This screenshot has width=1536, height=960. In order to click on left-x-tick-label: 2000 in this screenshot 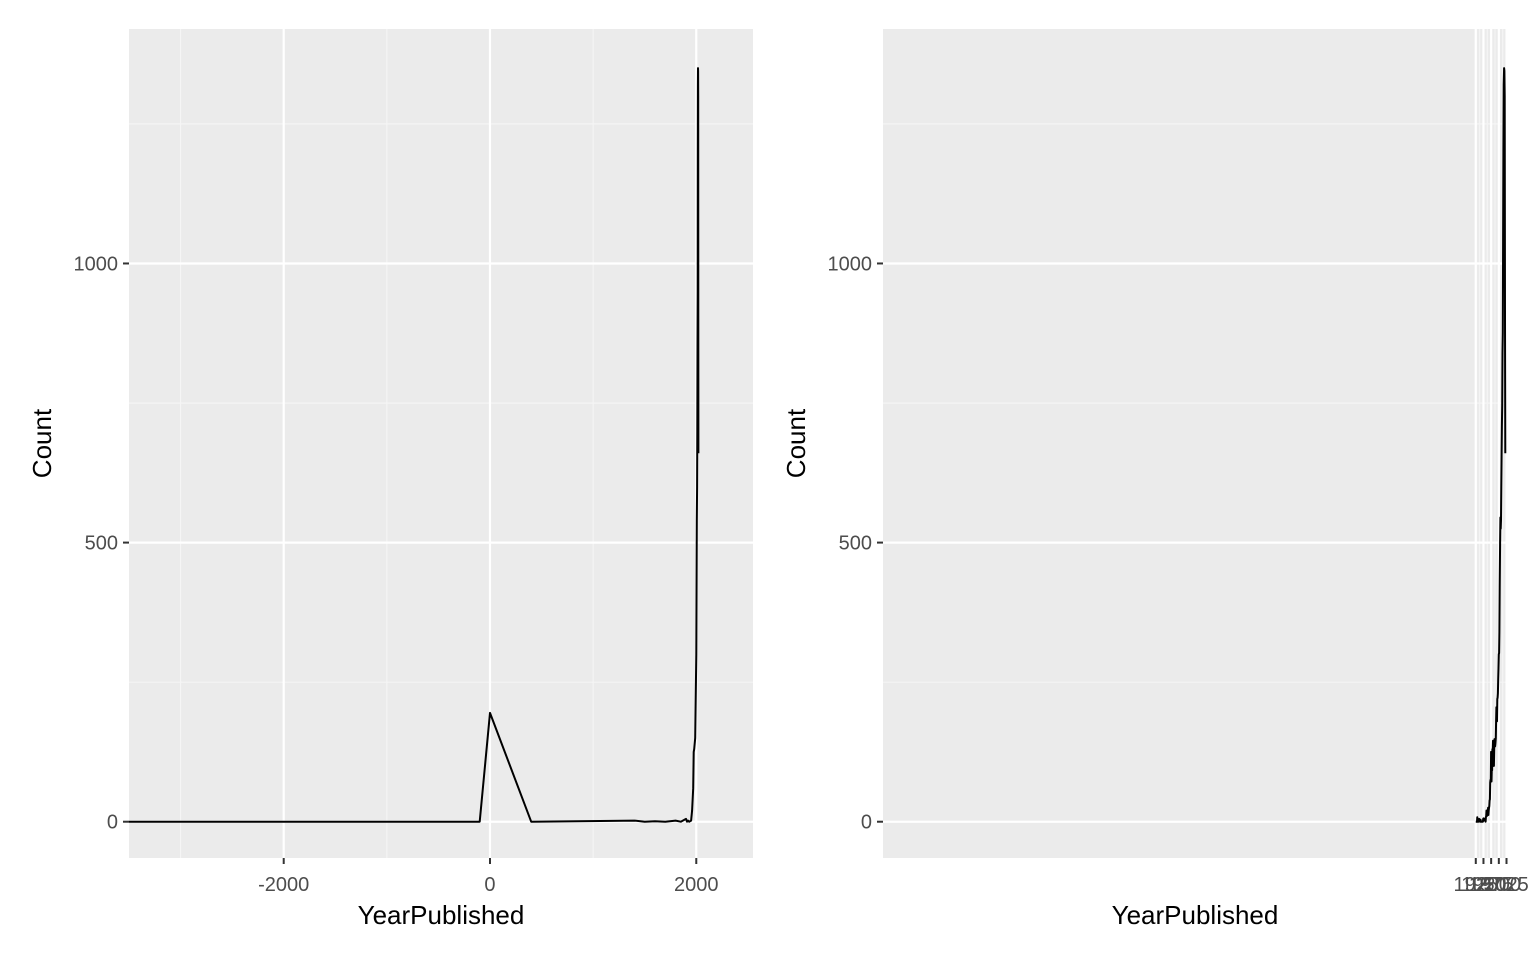, I will do `click(696, 885)`.